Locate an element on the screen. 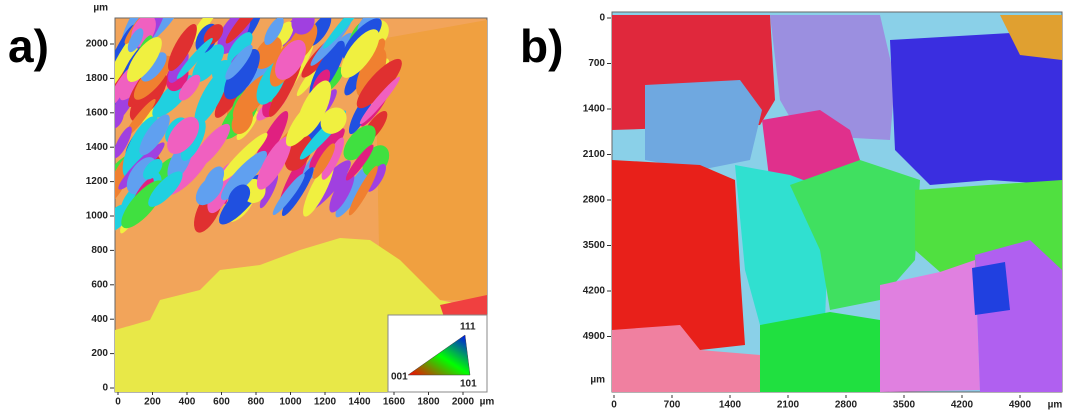 This screenshot has height=417, width=1067. y-tick-label: 200 is located at coordinates (99, 353).